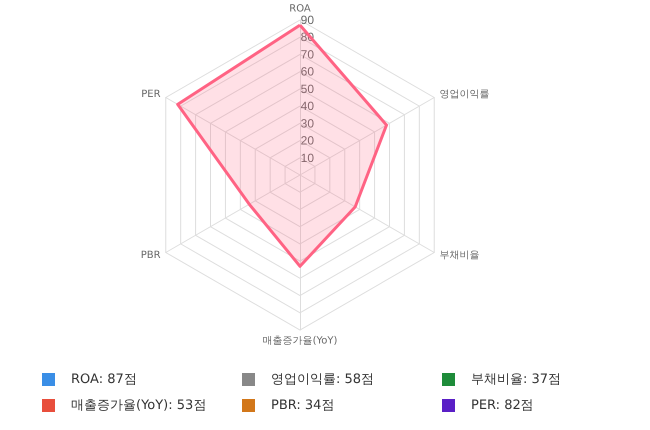  What do you see at coordinates (104, 379) in the screenshot?
I see `text: ROA: 87점` at bounding box center [104, 379].